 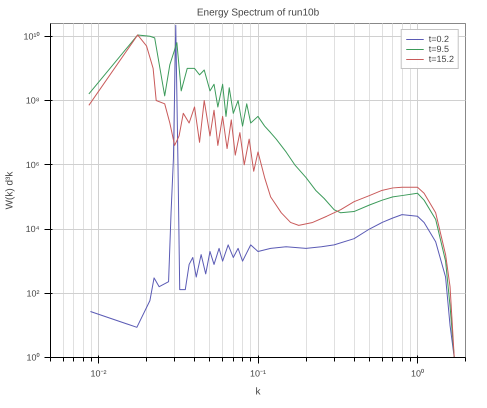 What do you see at coordinates (10, 190) in the screenshot?
I see `y-axis-title: W(k) d³k` at bounding box center [10, 190].